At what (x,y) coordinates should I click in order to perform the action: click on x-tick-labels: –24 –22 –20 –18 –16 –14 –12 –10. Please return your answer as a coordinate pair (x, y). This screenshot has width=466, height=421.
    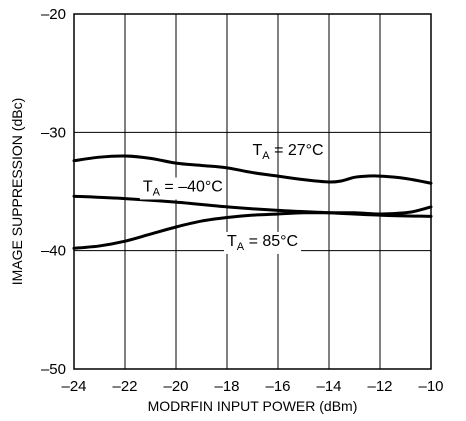
    Looking at the image, I should click on (252, 386).